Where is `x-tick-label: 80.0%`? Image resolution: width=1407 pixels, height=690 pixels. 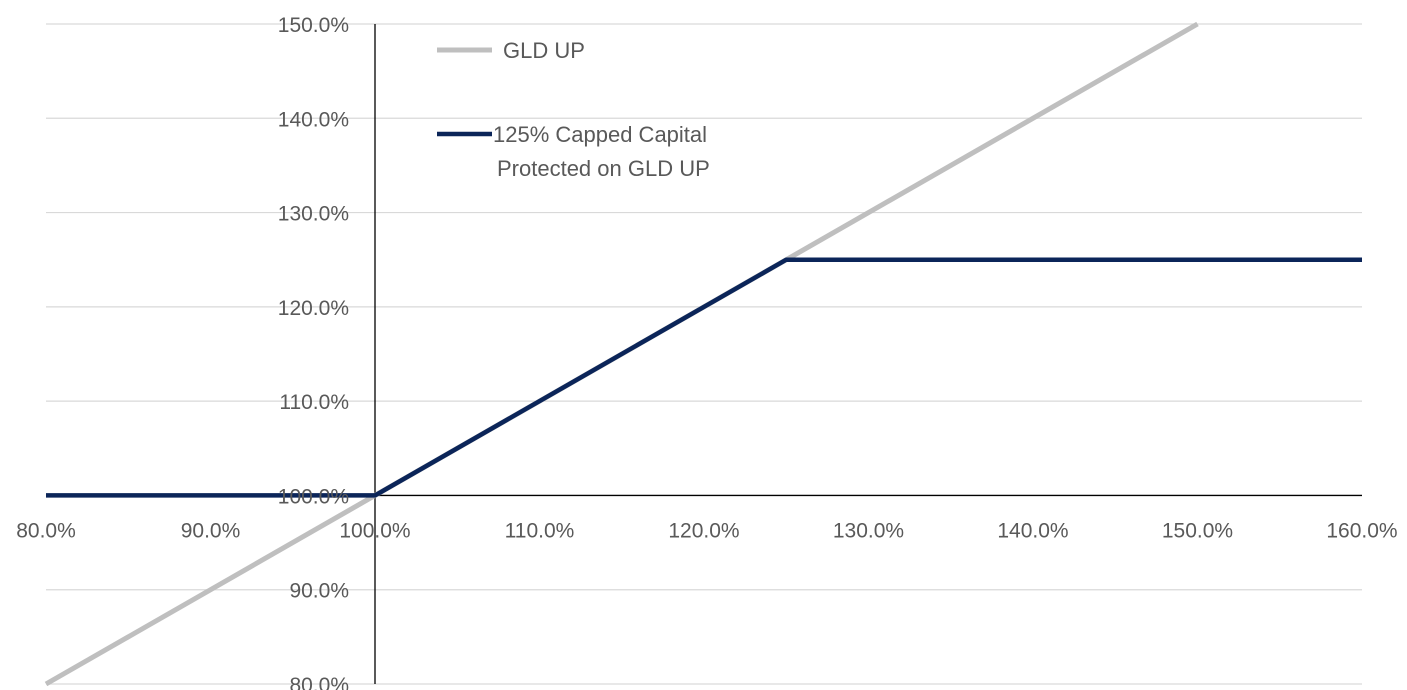 x-tick-label: 80.0% is located at coordinates (46, 530).